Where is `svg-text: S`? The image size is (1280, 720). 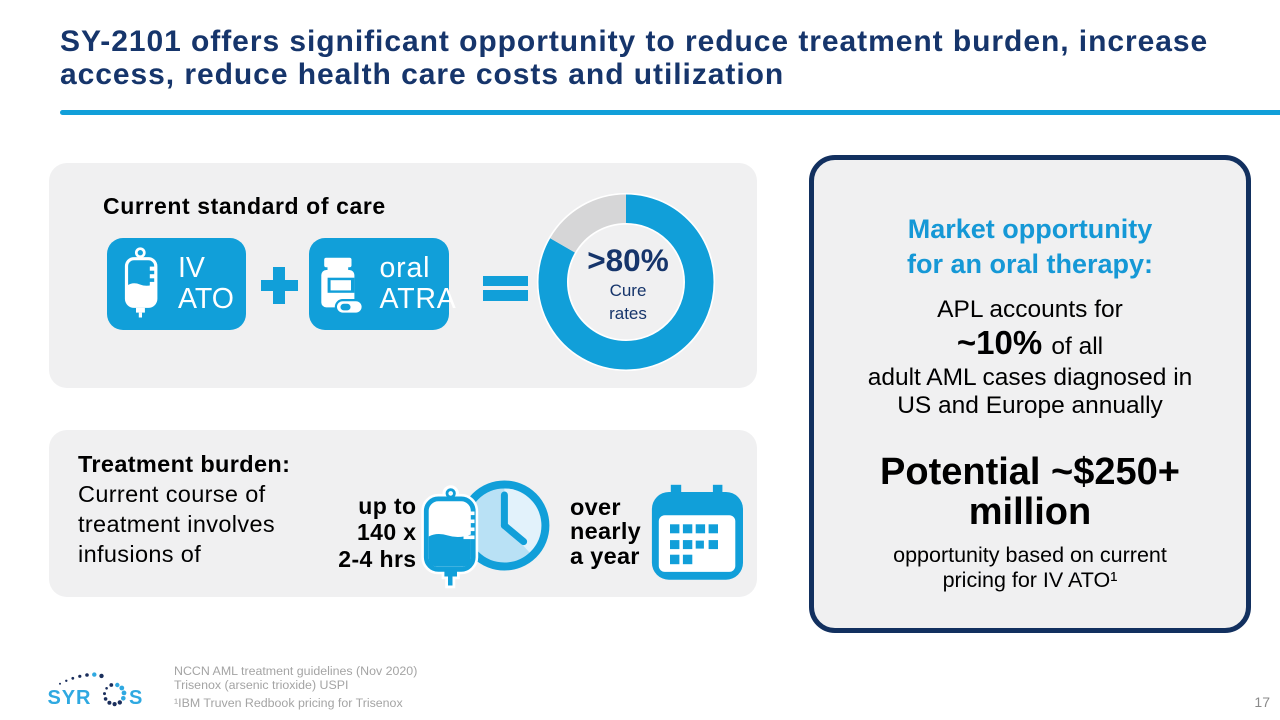 svg-text: S is located at coordinates (135, 698).